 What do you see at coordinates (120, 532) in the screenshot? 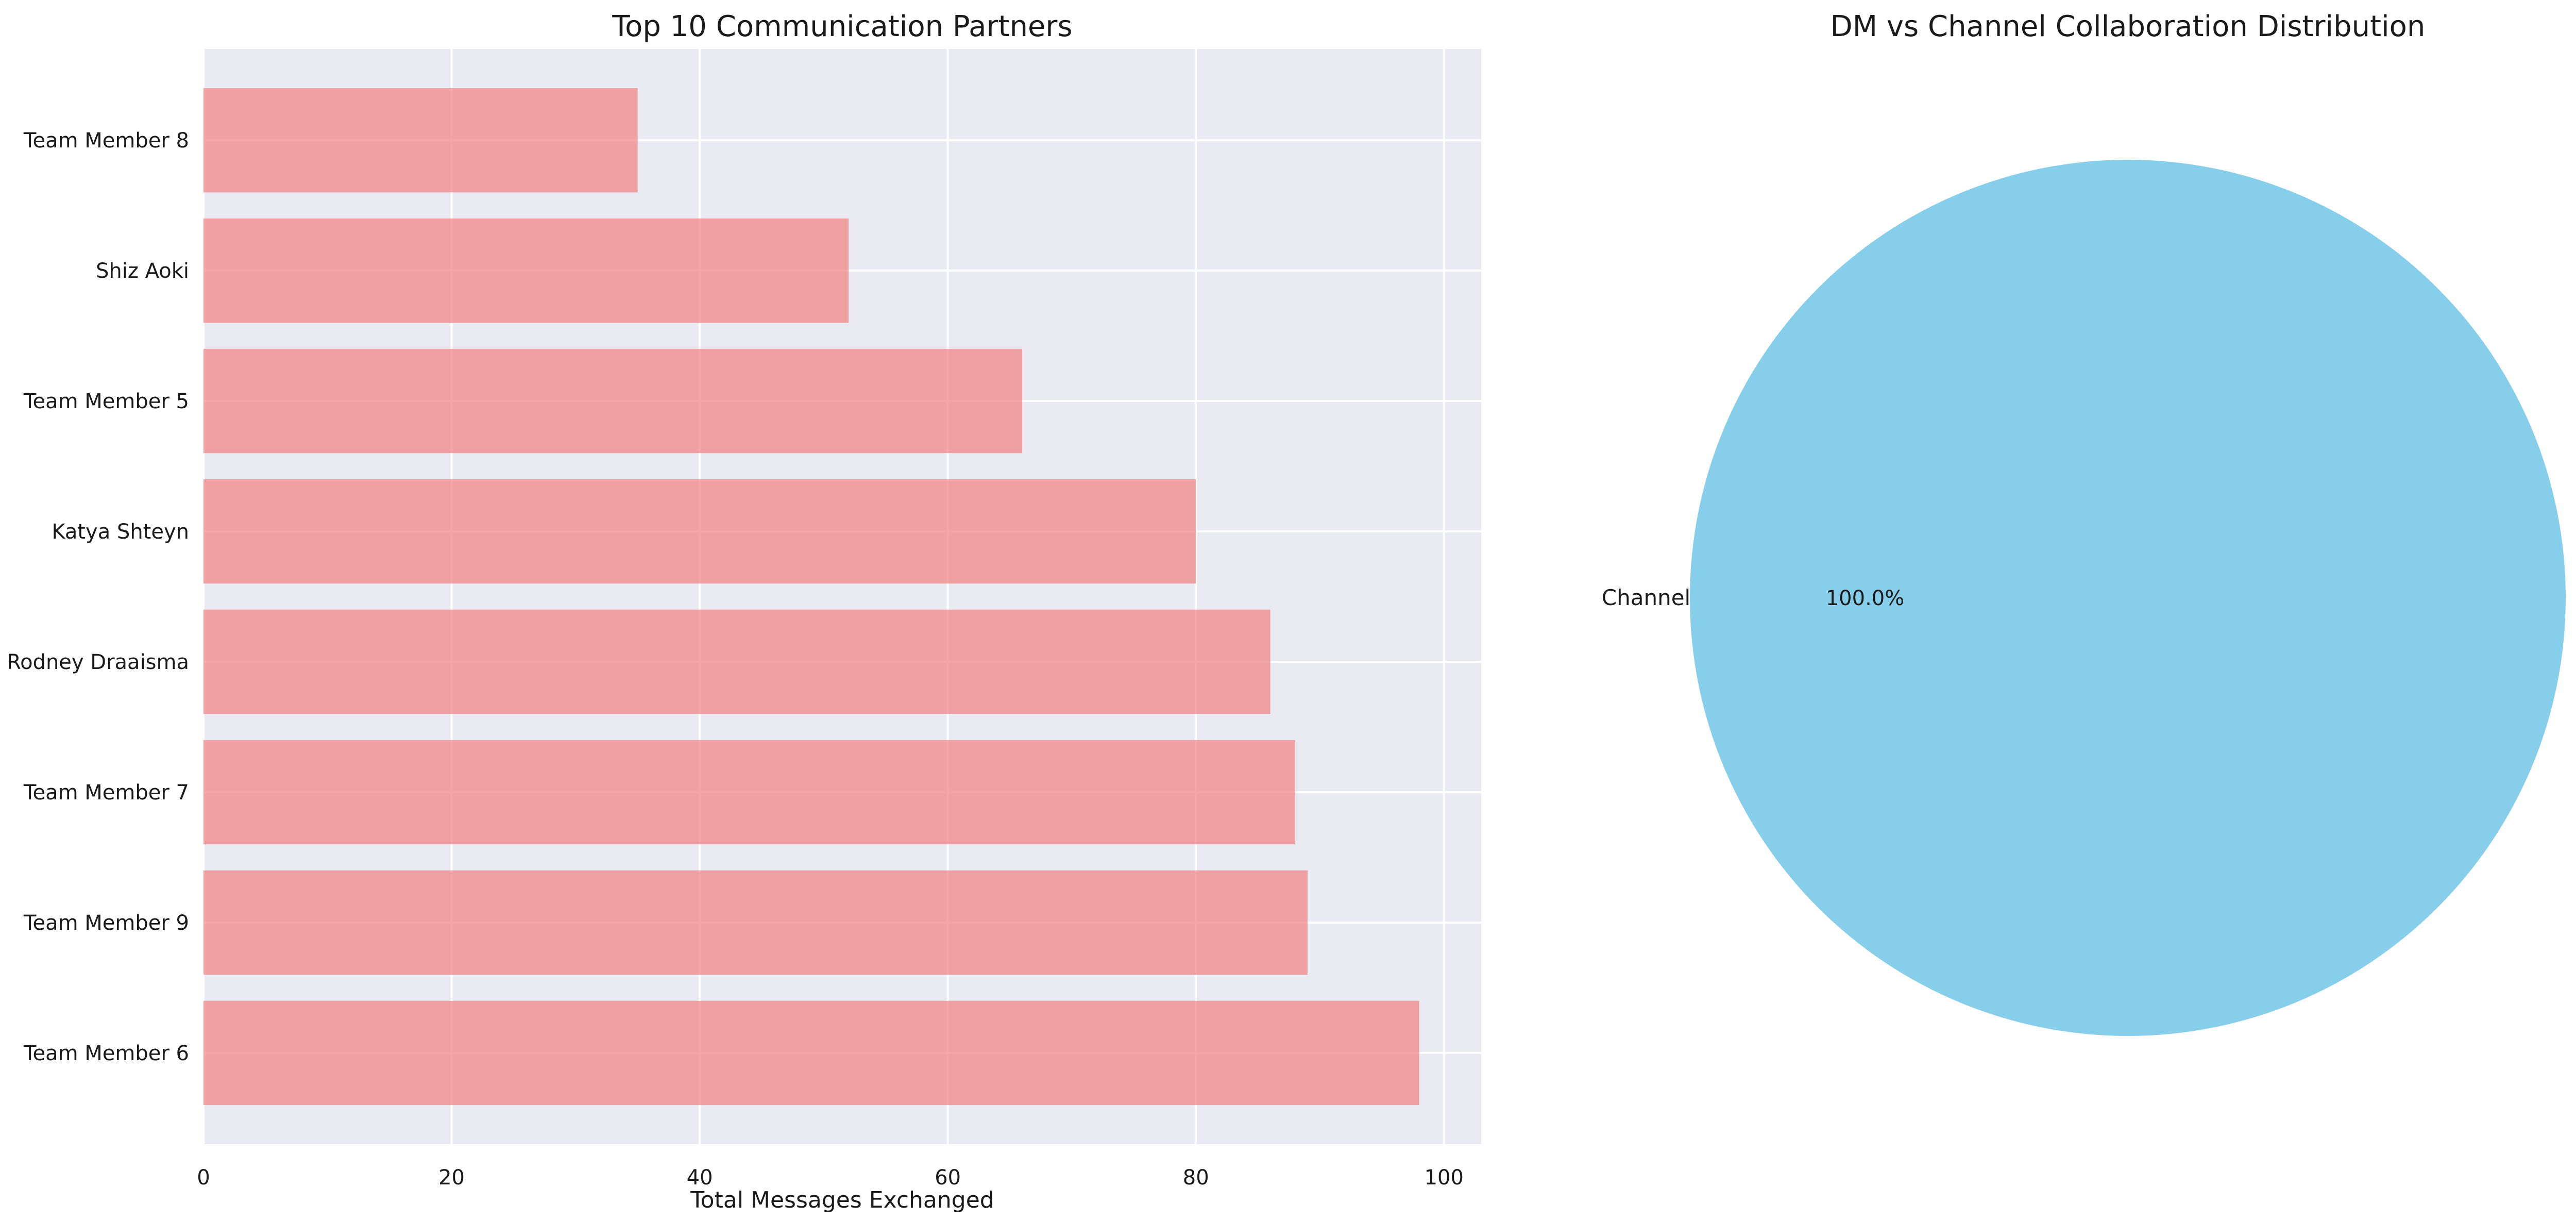
I see `y-tick-label: Katya Shteyn` at bounding box center [120, 532].